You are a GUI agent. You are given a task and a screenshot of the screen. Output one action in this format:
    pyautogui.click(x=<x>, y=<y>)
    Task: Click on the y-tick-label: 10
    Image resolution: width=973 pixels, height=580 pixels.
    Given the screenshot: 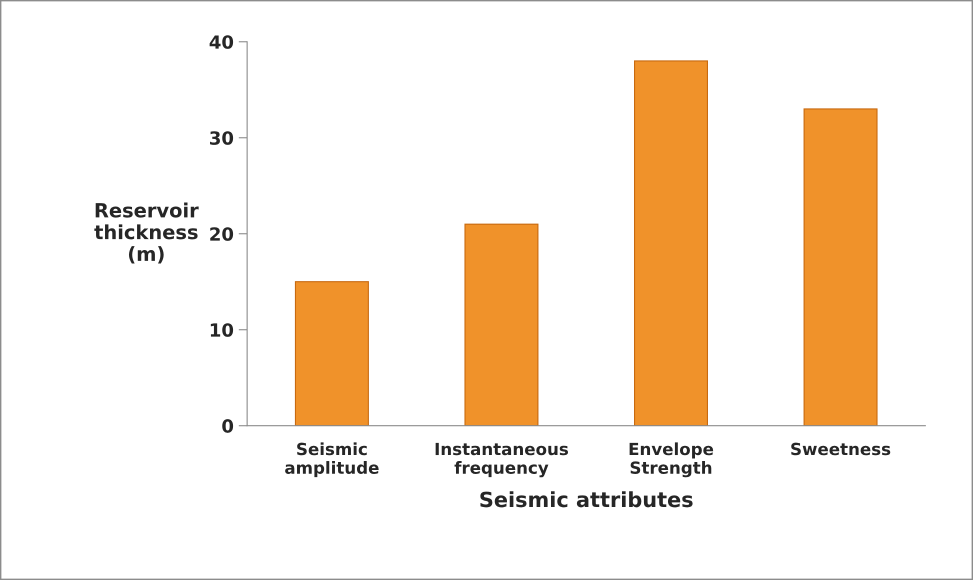 What is the action you would take?
    pyautogui.click(x=222, y=330)
    